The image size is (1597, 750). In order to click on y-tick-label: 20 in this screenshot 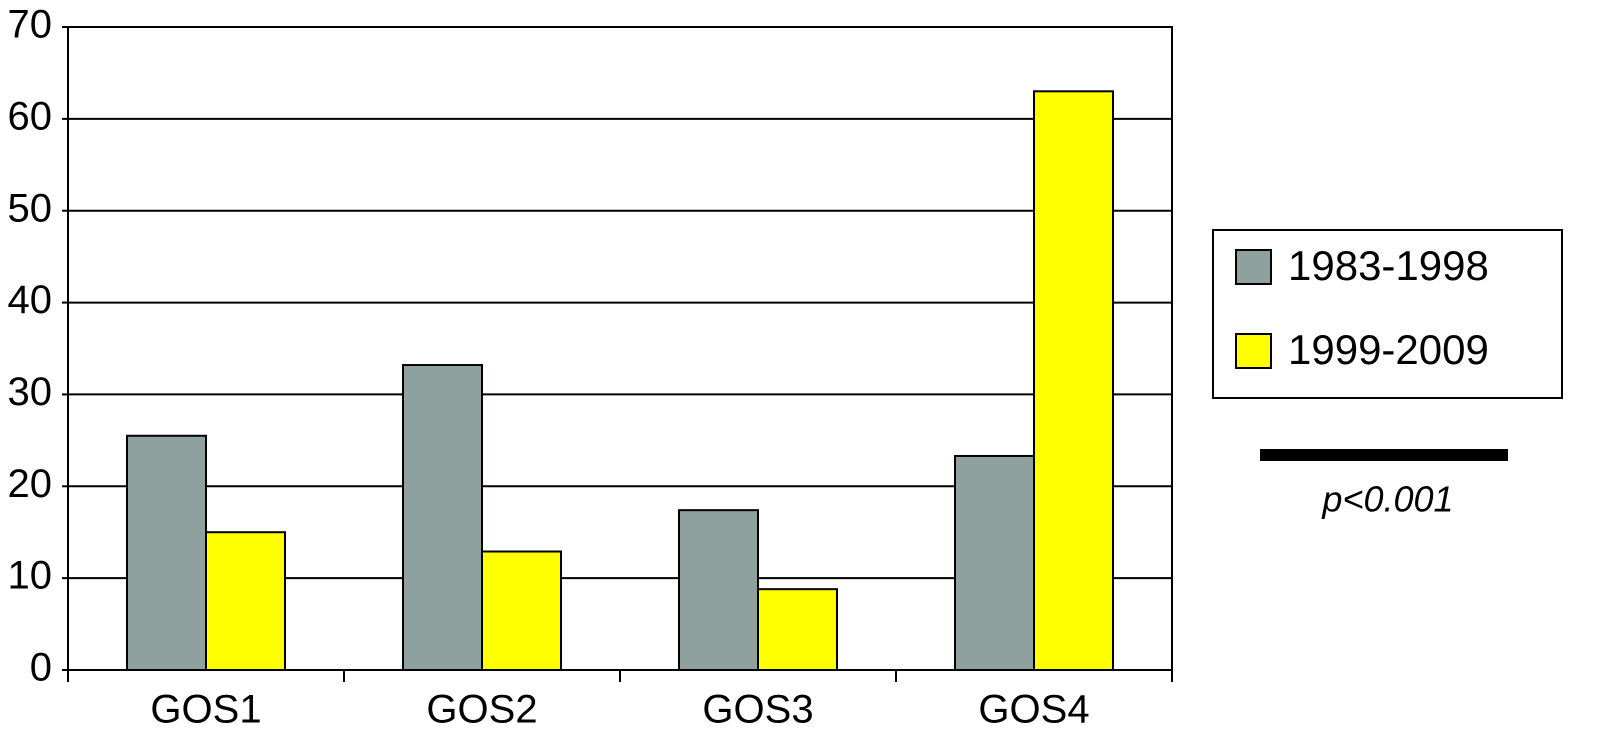, I will do `click(30, 484)`.